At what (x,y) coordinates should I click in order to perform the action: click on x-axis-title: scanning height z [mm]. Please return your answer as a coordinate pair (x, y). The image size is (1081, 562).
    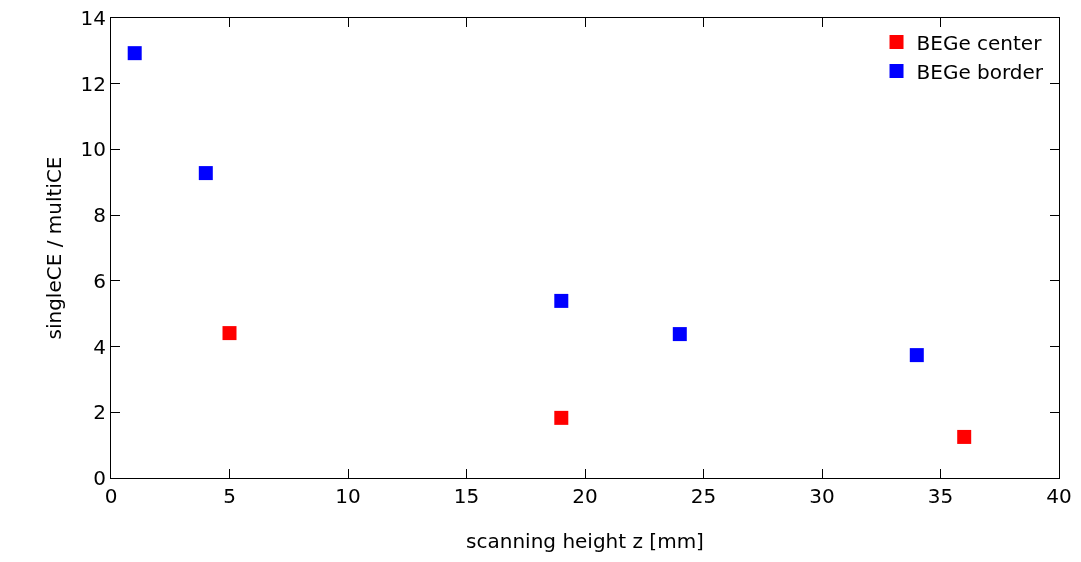
    Looking at the image, I should click on (585, 541).